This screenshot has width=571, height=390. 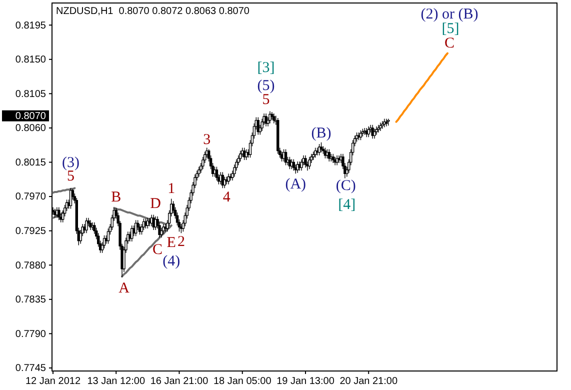 What do you see at coordinates (451, 28) in the screenshot?
I see `annotation: [5]` at bounding box center [451, 28].